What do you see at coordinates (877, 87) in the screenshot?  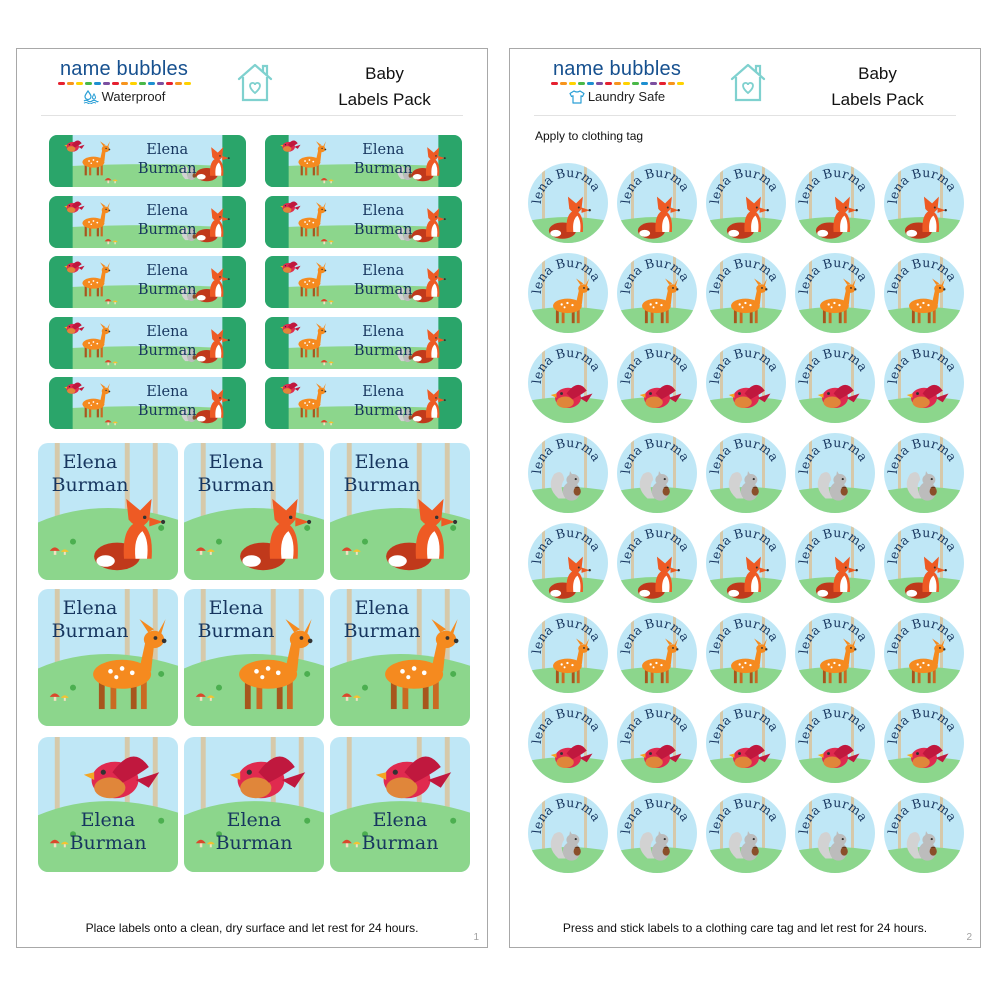 I see `pack-title: Baby Labels Pack` at bounding box center [877, 87].